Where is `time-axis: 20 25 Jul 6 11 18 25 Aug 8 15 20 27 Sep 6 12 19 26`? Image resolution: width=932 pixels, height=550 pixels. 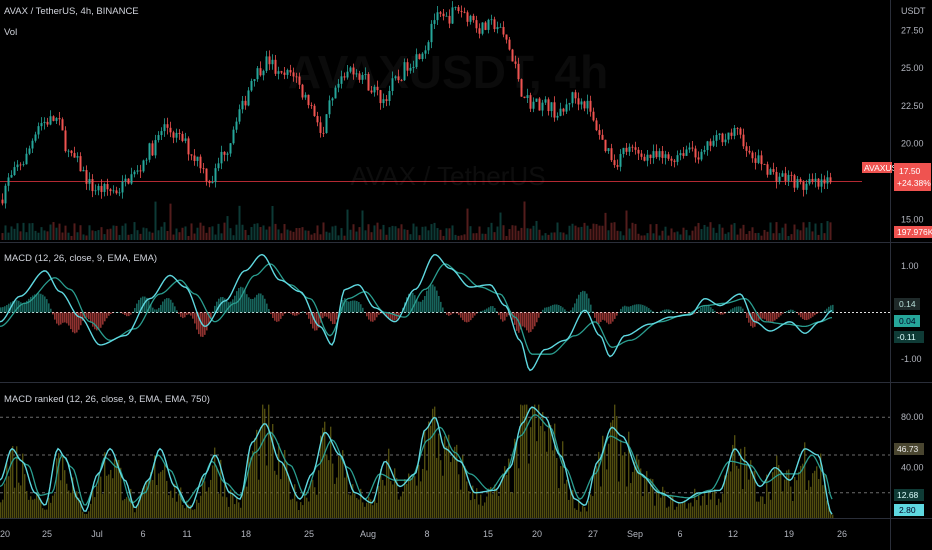 time-axis: 20 25 Jul 6 11 18 25 Aug 8 15 20 27 Sep 6 12 19 26 is located at coordinates (423, 534).